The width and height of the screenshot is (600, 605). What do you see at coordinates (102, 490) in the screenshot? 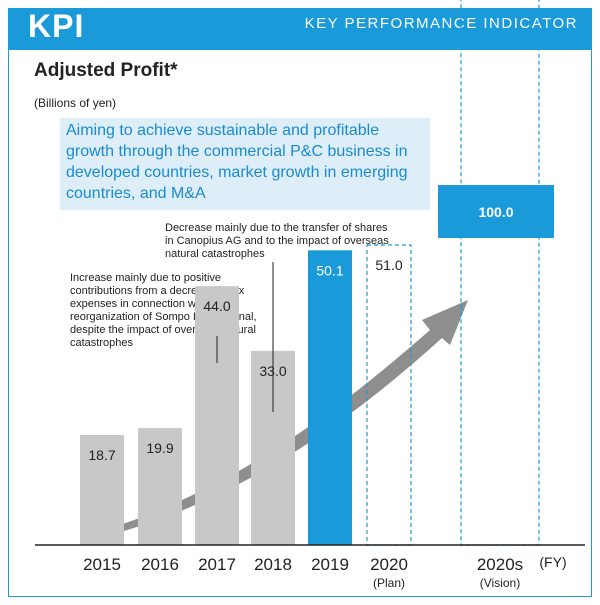
I see `bar-2015` at bounding box center [102, 490].